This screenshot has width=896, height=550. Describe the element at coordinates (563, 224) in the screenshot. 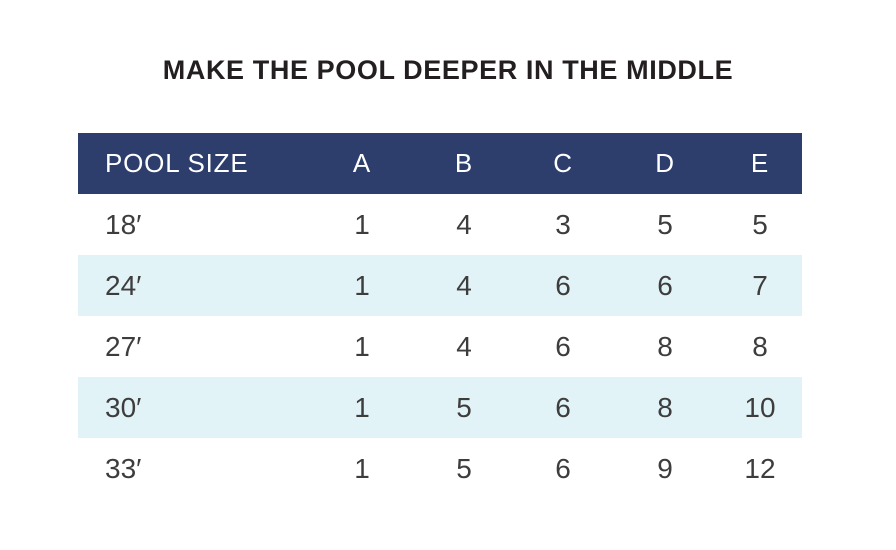

I see `table-cell: 3` at that location.